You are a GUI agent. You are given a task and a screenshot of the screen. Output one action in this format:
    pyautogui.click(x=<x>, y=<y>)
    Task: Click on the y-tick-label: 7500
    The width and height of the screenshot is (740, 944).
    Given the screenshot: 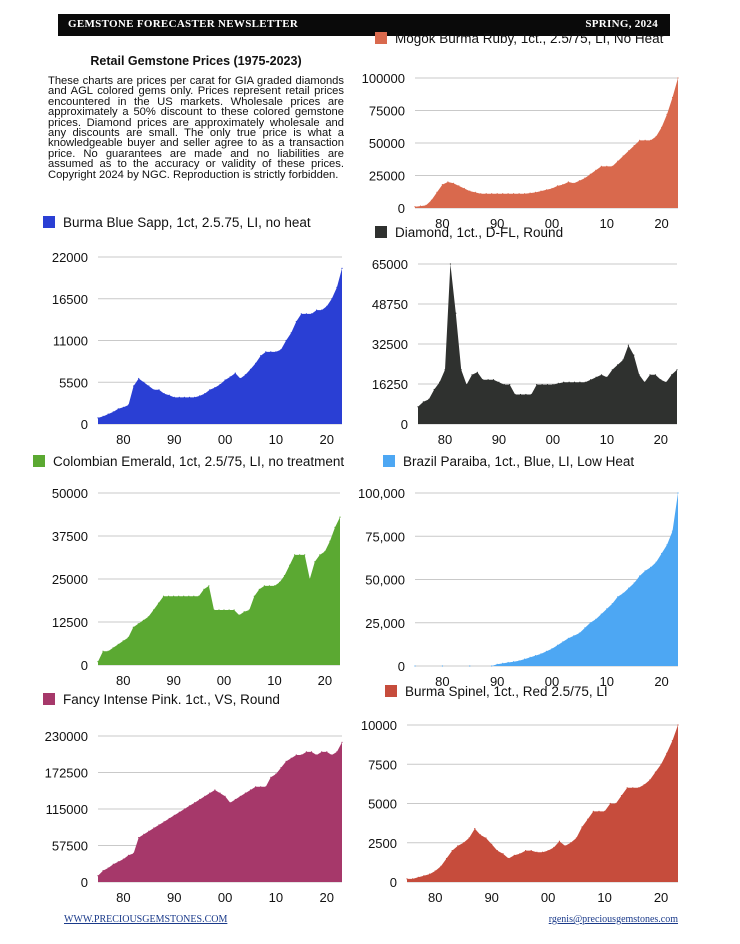 What is the action you would take?
    pyautogui.click(x=382, y=764)
    